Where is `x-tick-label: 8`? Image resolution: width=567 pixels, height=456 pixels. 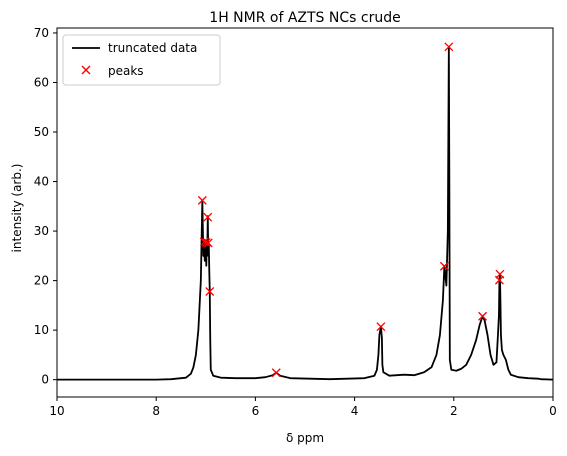 x-tick-label: 8 is located at coordinates (156, 411).